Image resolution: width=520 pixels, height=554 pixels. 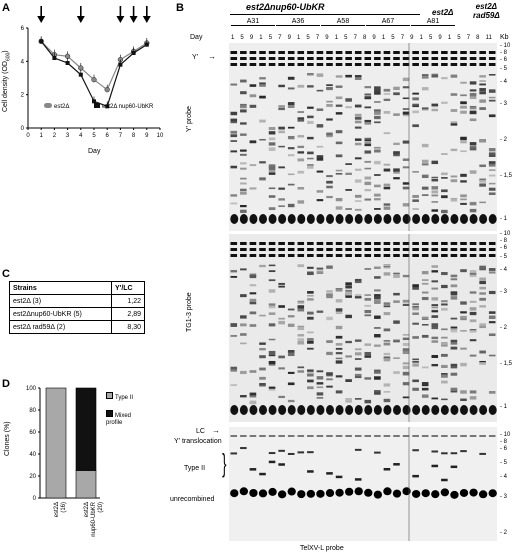 What do you see at coordinates (253, 22) in the screenshot?
I see `strain-group-label: A31` at bounding box center [253, 22].